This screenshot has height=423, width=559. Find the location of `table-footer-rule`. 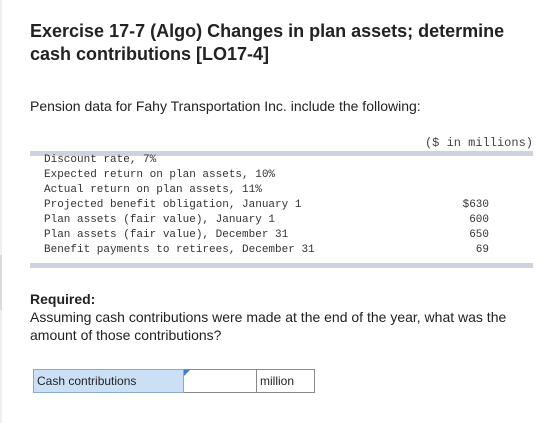

table-footer-rule is located at coordinates (281, 265).